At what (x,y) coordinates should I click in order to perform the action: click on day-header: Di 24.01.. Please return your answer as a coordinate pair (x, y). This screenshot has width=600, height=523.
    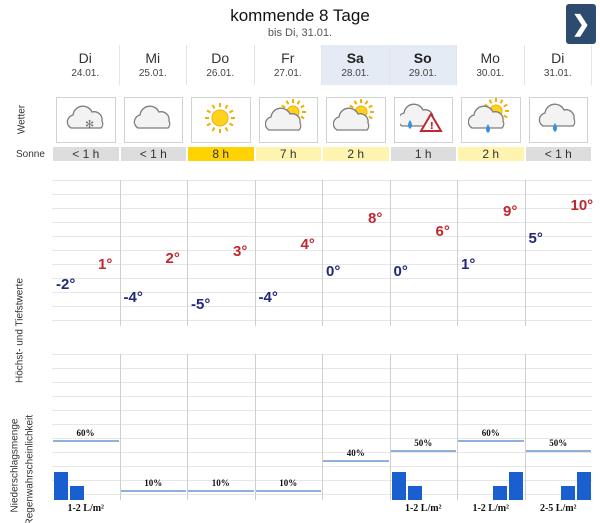
    Looking at the image, I should click on (86, 65).